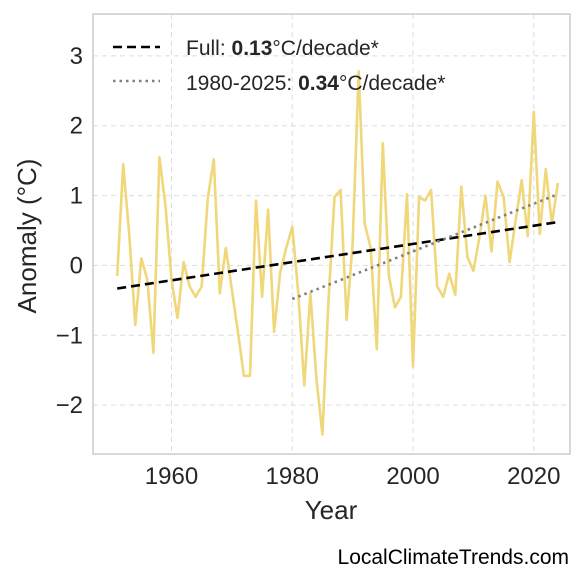 The height and width of the screenshot is (580, 585). I want to click on y-tick-label: 1, so click(76, 196).